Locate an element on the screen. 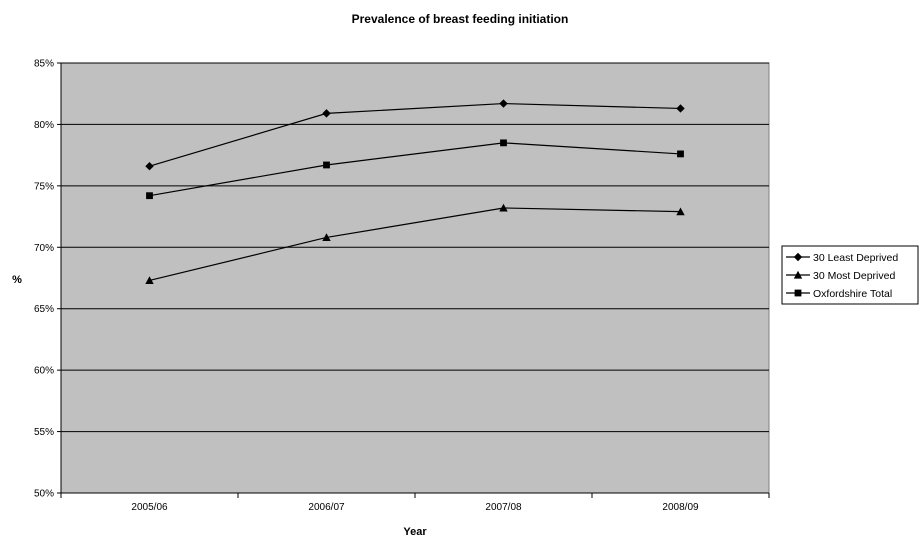  legend-item-oxfordshire-total: Oxfordshire Total is located at coordinates (839, 294).